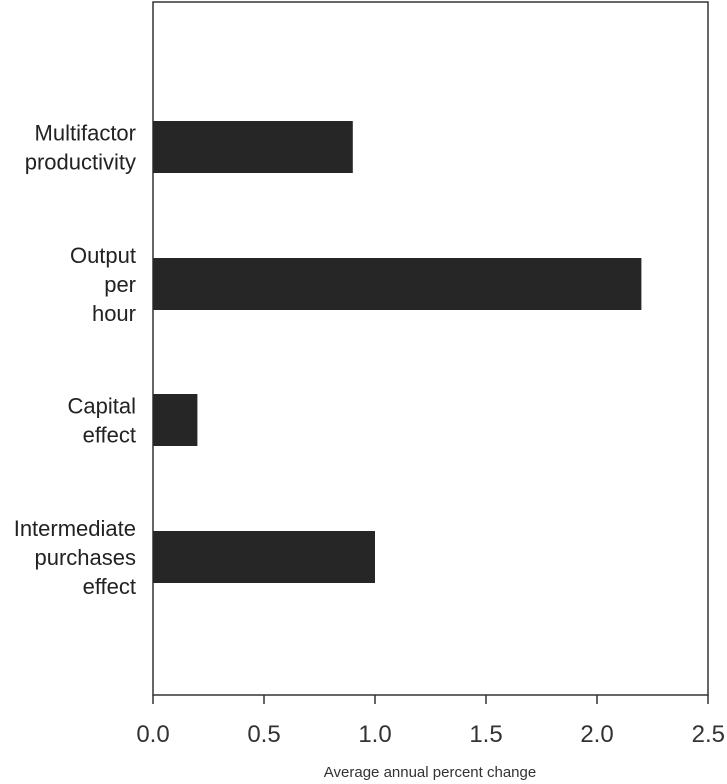 Image resolution: width=727 pixels, height=784 pixels. I want to click on category-label: purchases, so click(85, 557).